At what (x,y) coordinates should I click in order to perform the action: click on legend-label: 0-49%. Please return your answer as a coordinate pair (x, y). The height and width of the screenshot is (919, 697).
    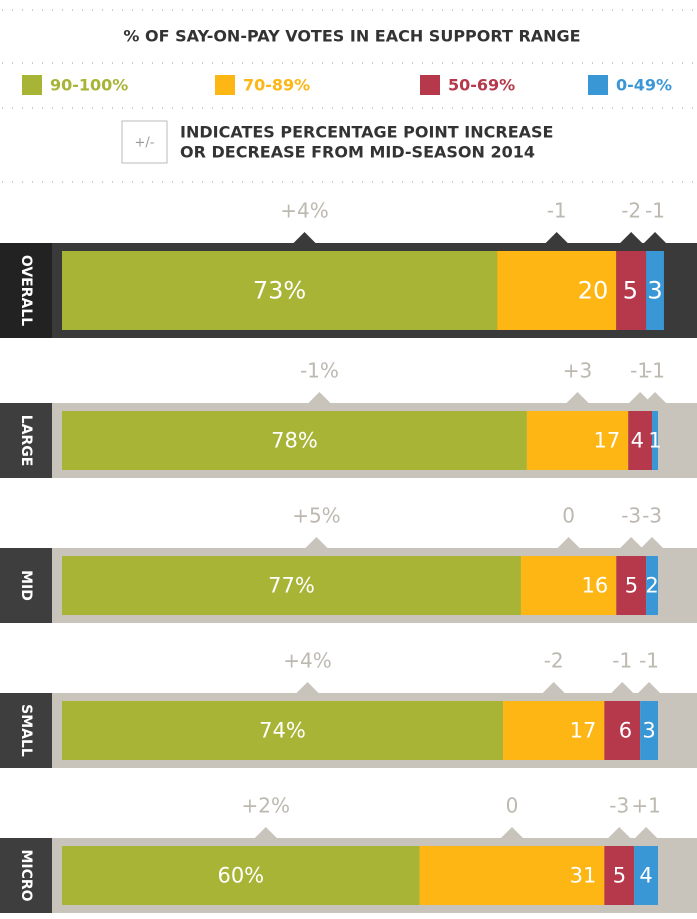
    Looking at the image, I should click on (644, 85).